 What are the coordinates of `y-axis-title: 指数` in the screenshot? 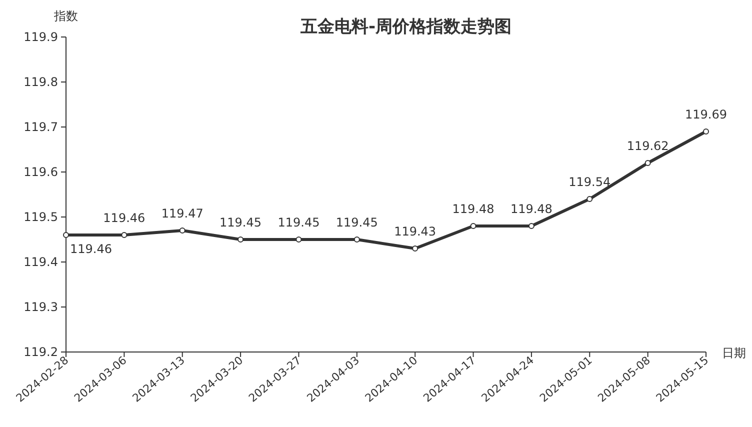 It's located at (65, 16).